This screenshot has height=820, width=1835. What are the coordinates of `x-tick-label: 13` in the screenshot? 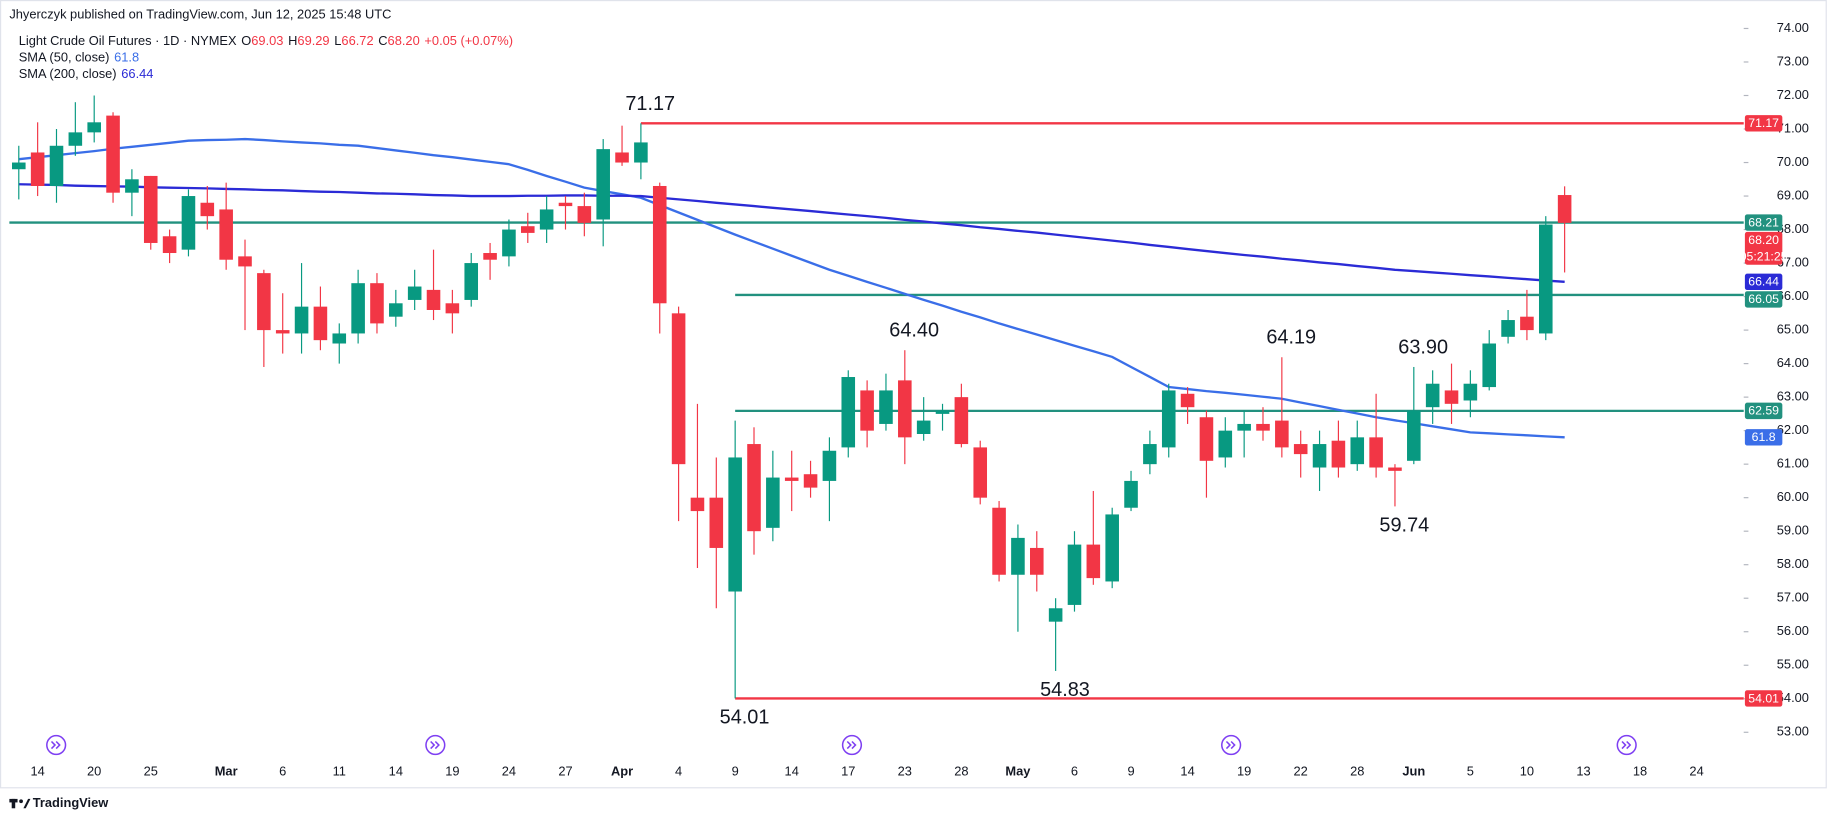 It's located at (1583, 770).